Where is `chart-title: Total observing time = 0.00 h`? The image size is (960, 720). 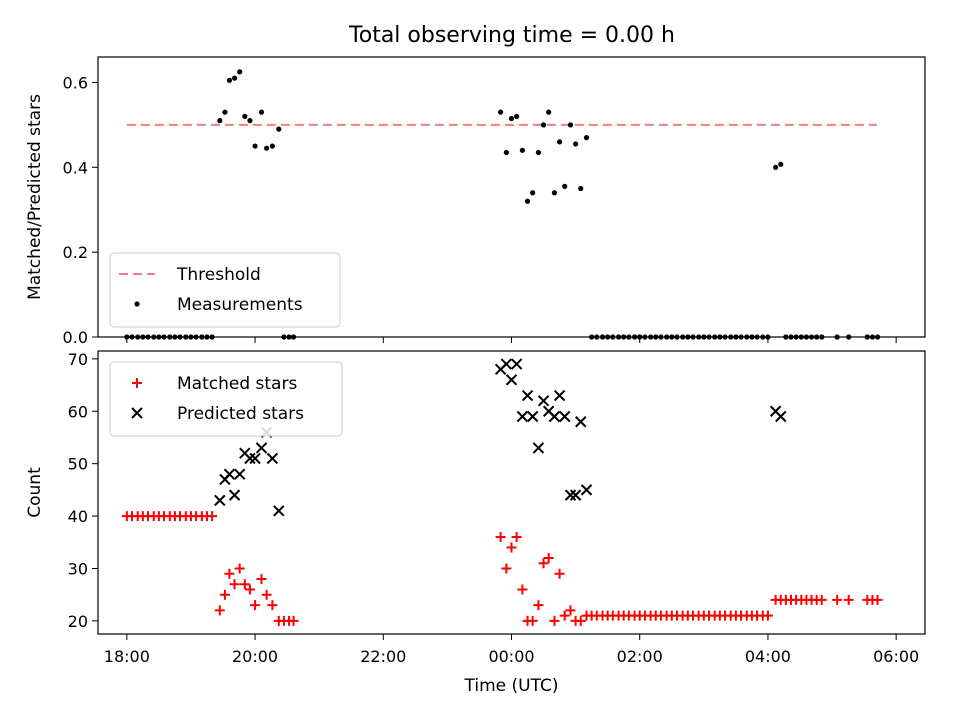 chart-title: Total observing time = 0.00 h is located at coordinates (511, 35).